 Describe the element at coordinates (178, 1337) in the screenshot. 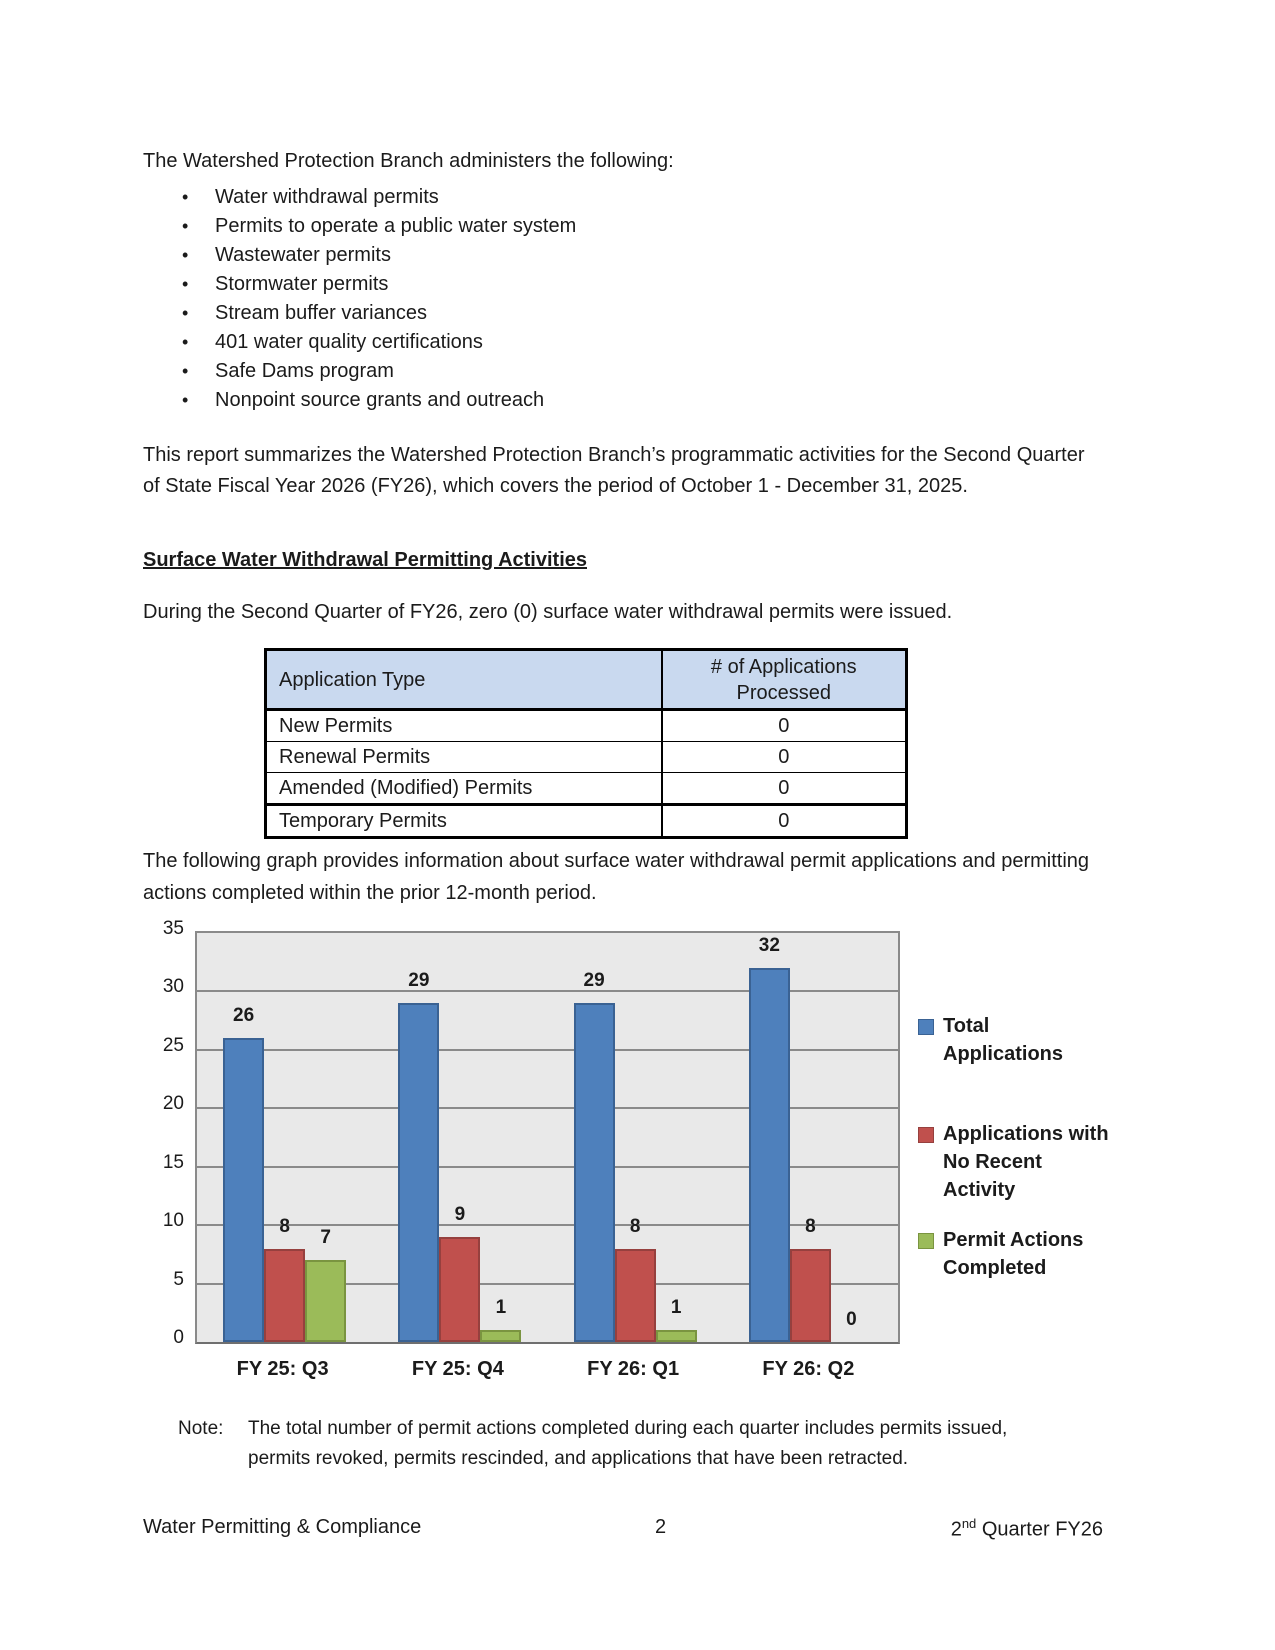

I see `y-tick-label: 0` at that location.